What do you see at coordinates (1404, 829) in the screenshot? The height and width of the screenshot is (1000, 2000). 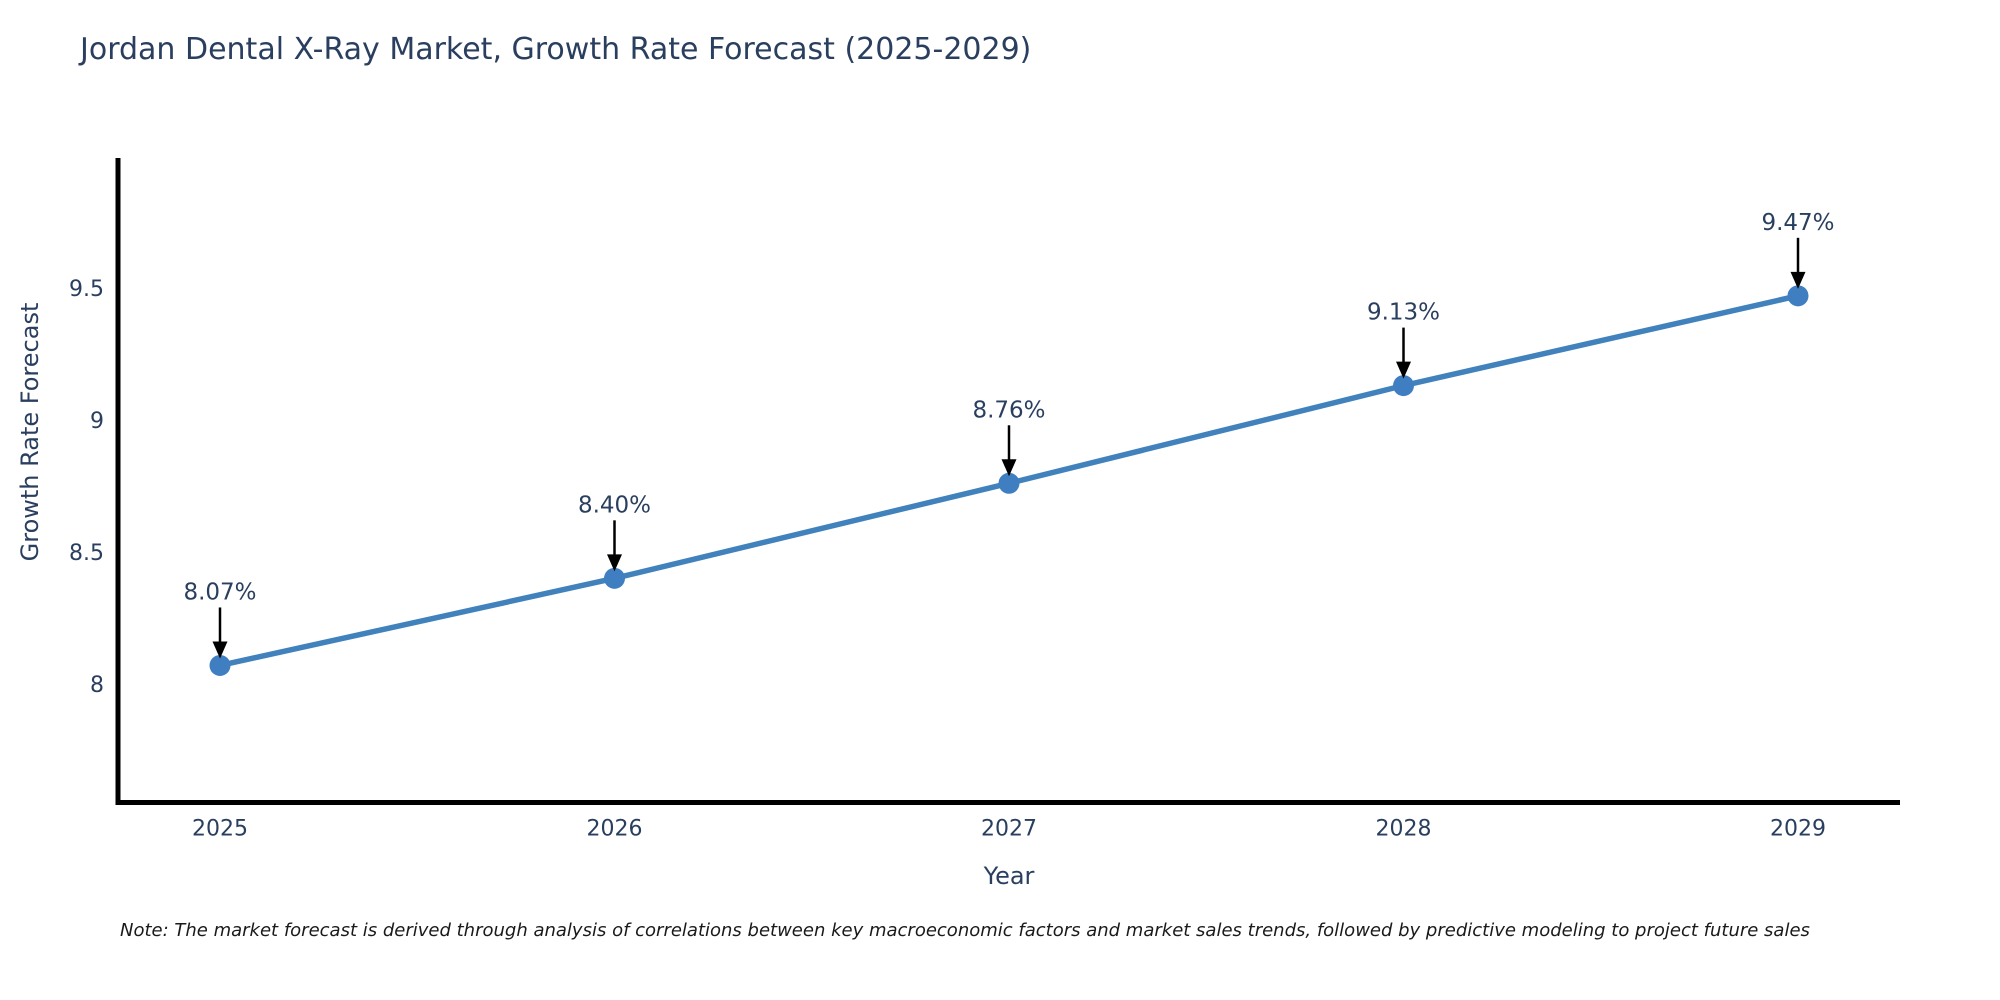 I see `x-tick-label: 2028` at bounding box center [1404, 829].